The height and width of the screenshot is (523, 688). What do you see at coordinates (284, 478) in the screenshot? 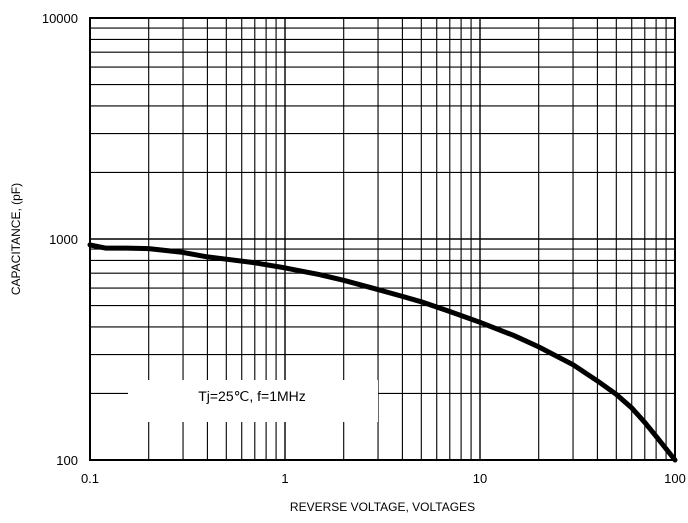
I see `x-tick-label: 1` at bounding box center [284, 478].